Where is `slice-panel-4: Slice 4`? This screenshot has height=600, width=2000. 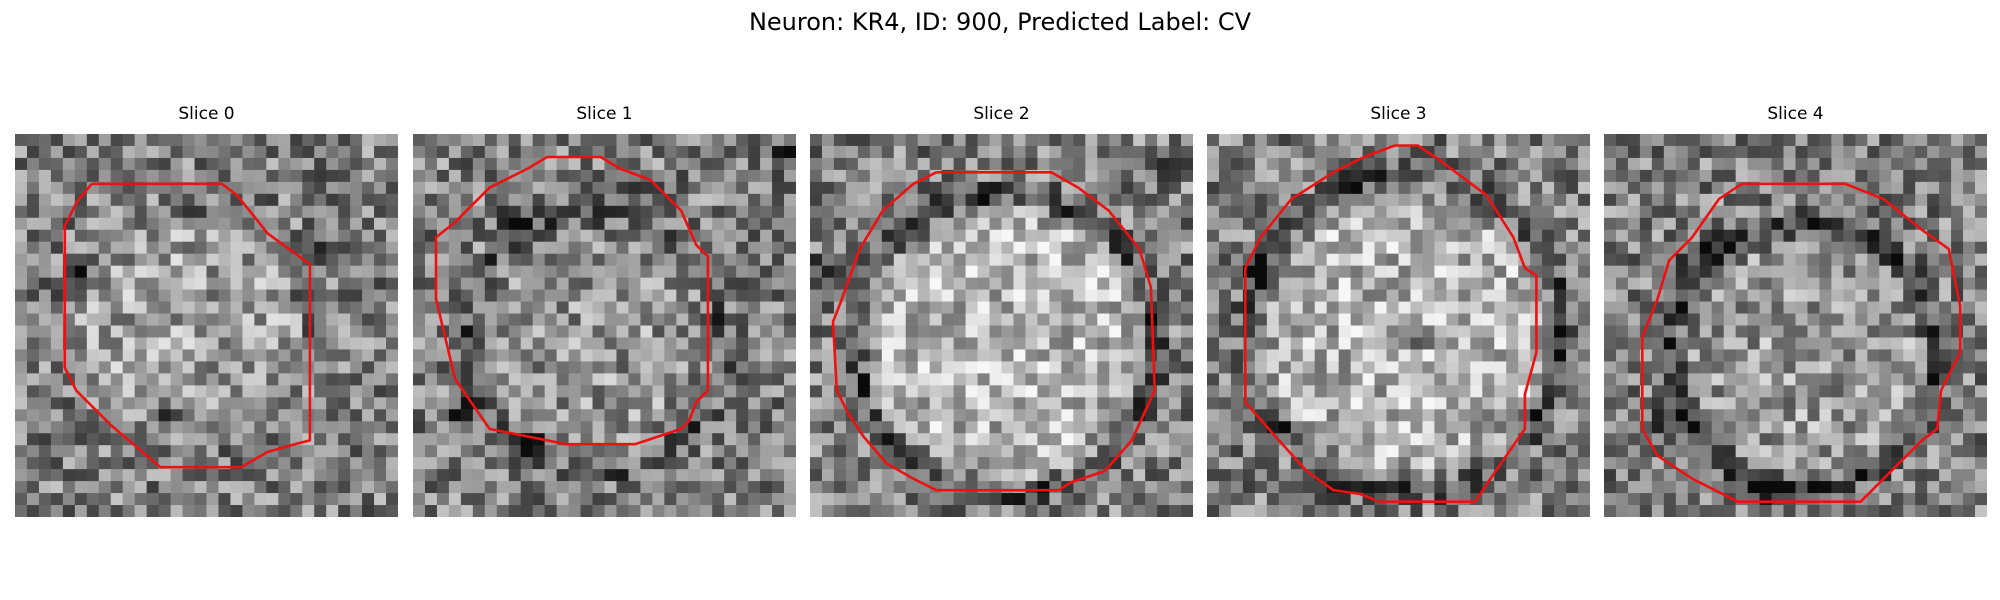 slice-panel-4: Slice 4 is located at coordinates (1795, 310).